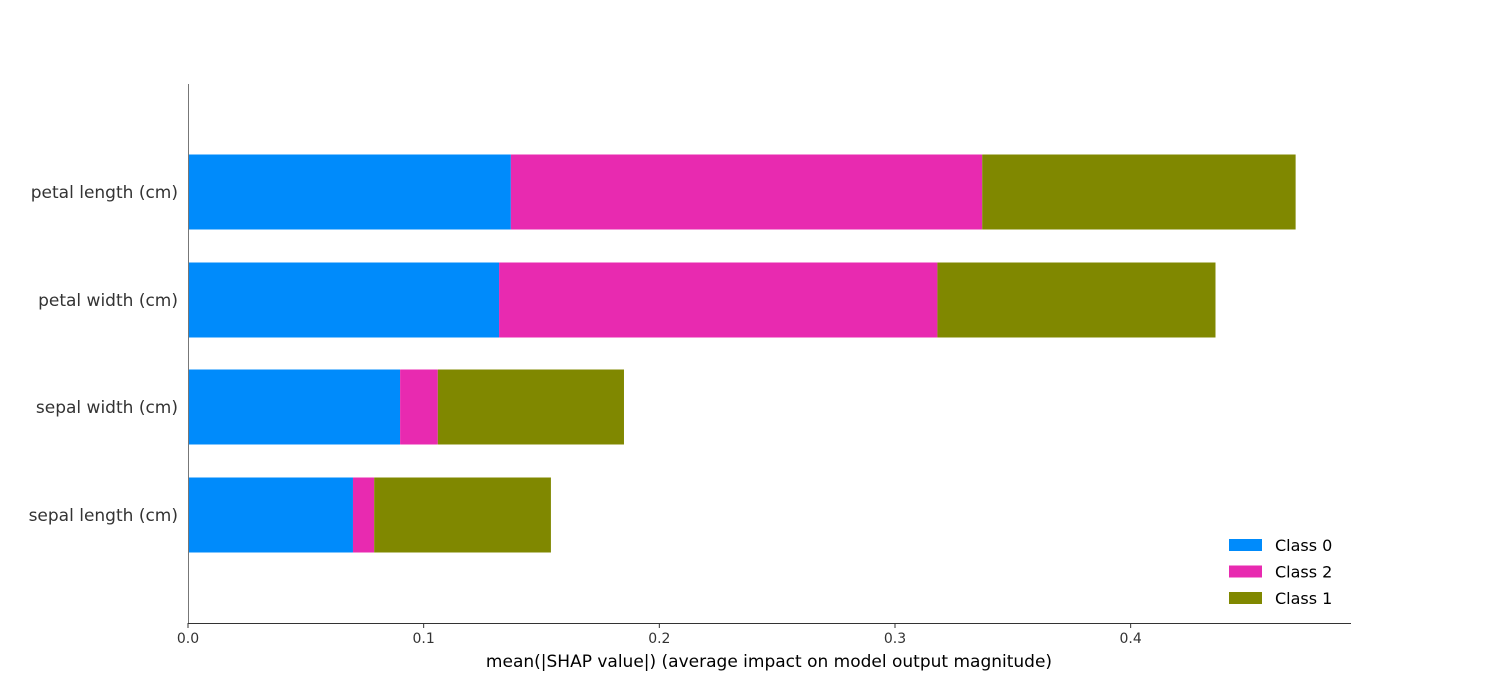  What do you see at coordinates (104, 193) in the screenshot?
I see `y-tick-label: petal length (cm)` at bounding box center [104, 193].